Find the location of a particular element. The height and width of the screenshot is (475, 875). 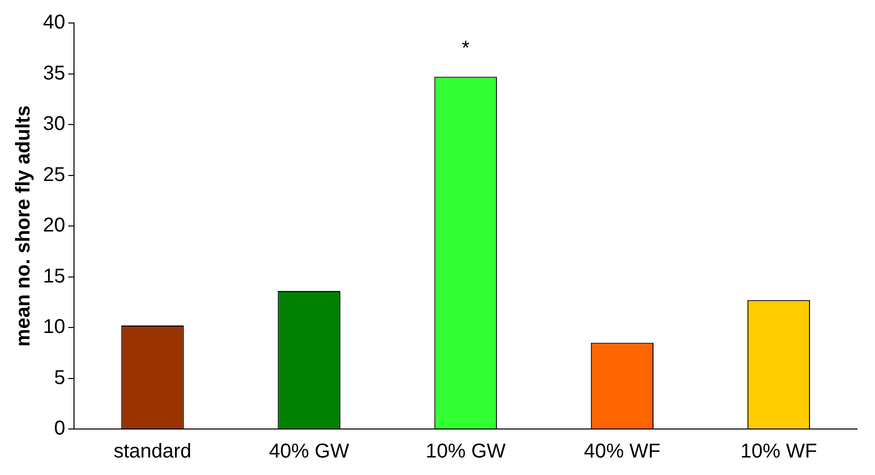

y-tick-label: 40 is located at coordinates (54, 23).